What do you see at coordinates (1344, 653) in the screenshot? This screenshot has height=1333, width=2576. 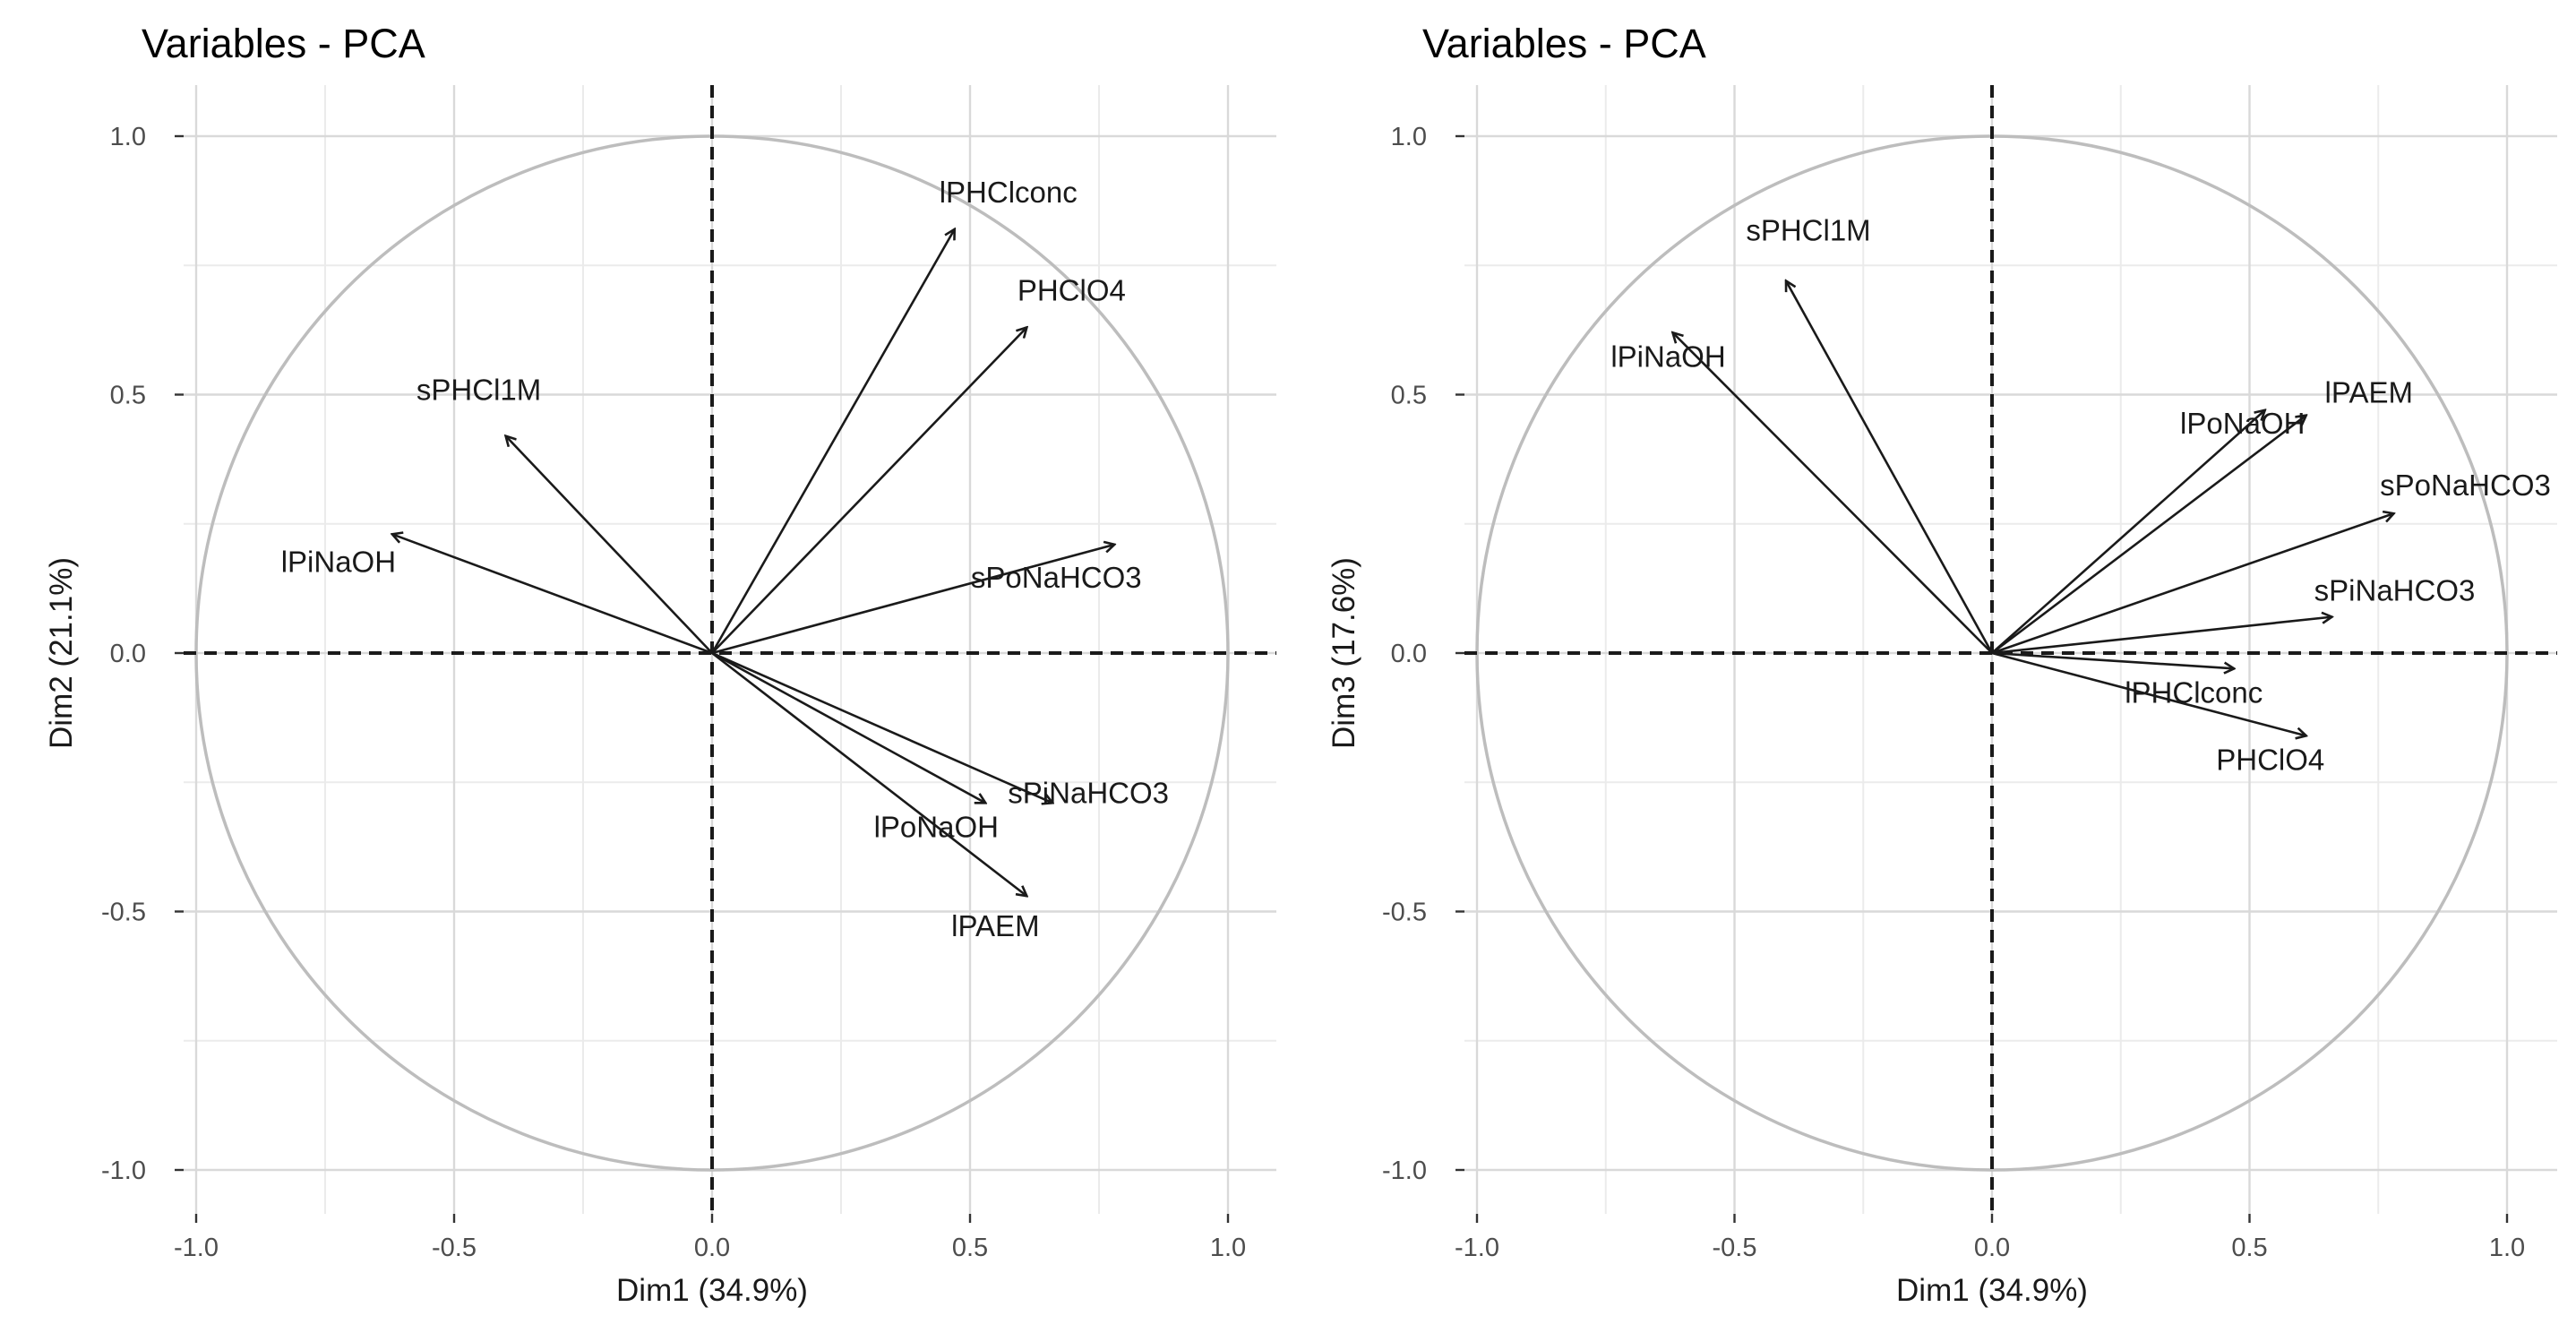 I see `y-axis-title: Dim3 (17.6%)` at bounding box center [1344, 653].